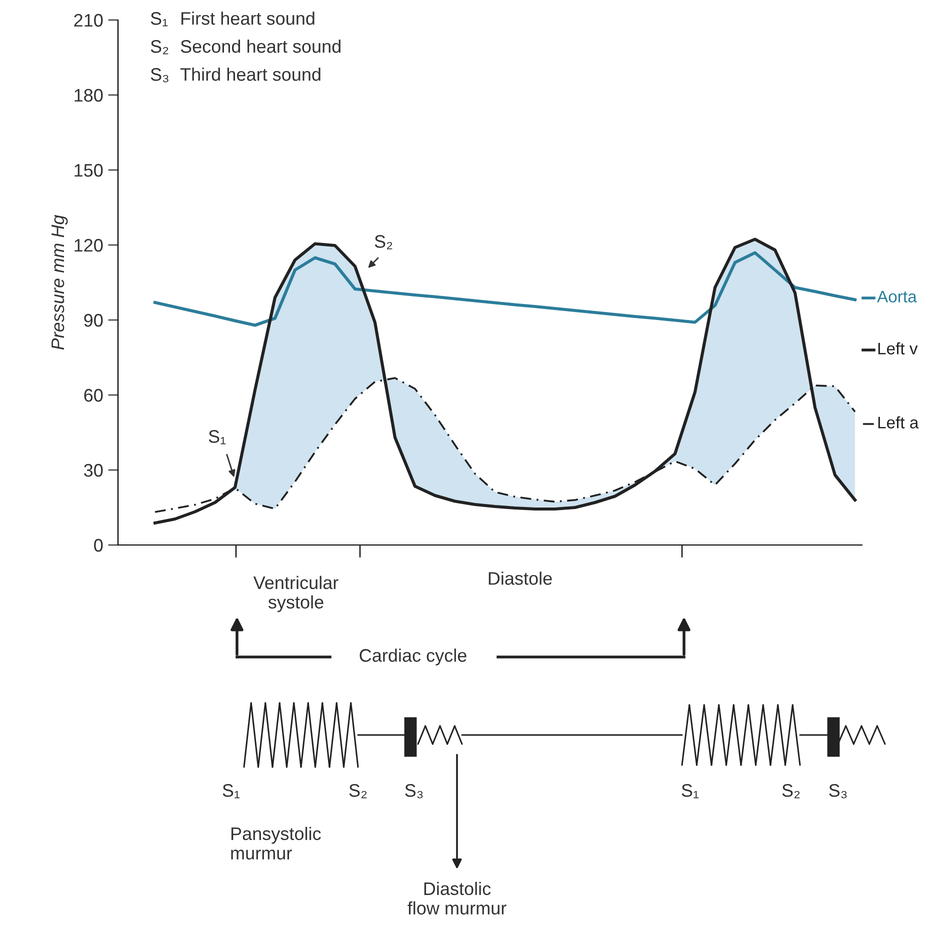  I want to click on y-tick-label: 150, so click(88, 170).